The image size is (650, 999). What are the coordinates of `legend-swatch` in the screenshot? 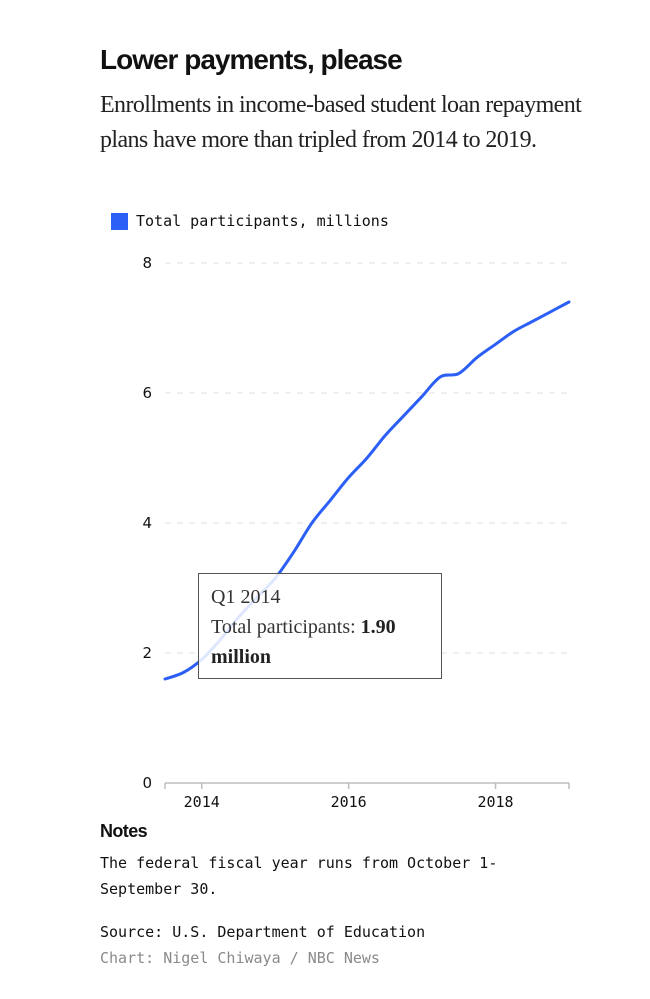 It's located at (119, 221).